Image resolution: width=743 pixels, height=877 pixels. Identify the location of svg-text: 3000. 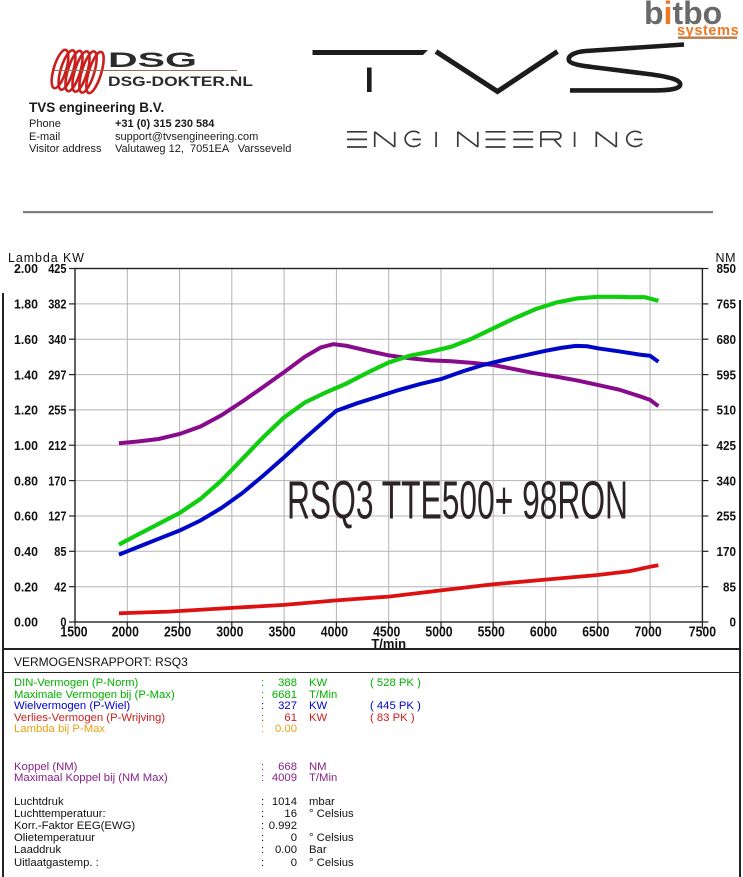
(229, 632).